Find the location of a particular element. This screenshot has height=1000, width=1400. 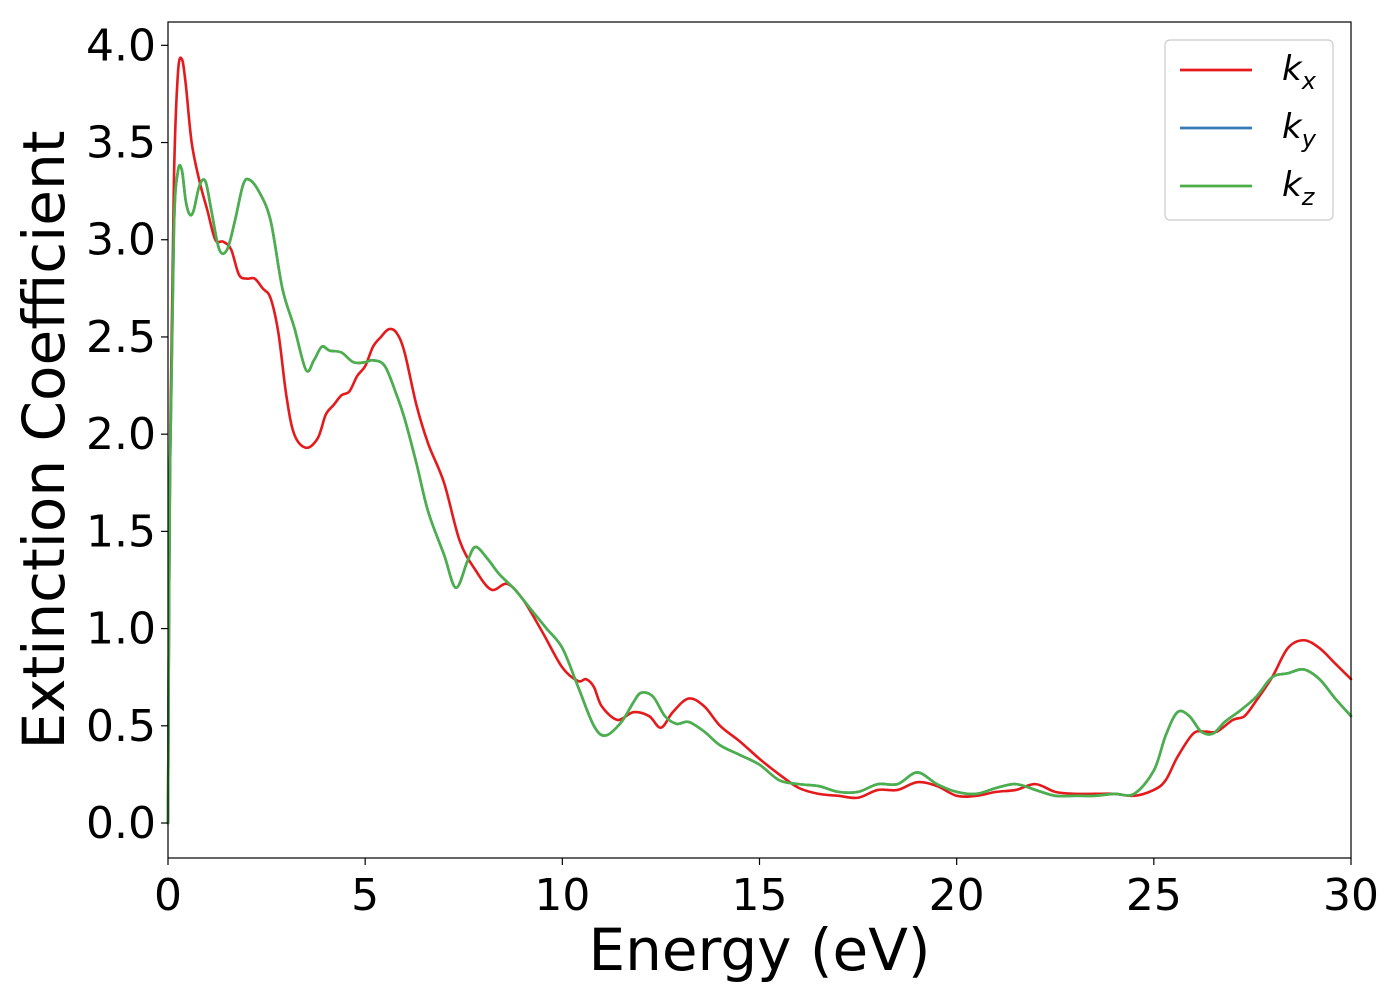

x-axis: 0 5 10 15 20 25 30 is located at coordinates (766, 889).